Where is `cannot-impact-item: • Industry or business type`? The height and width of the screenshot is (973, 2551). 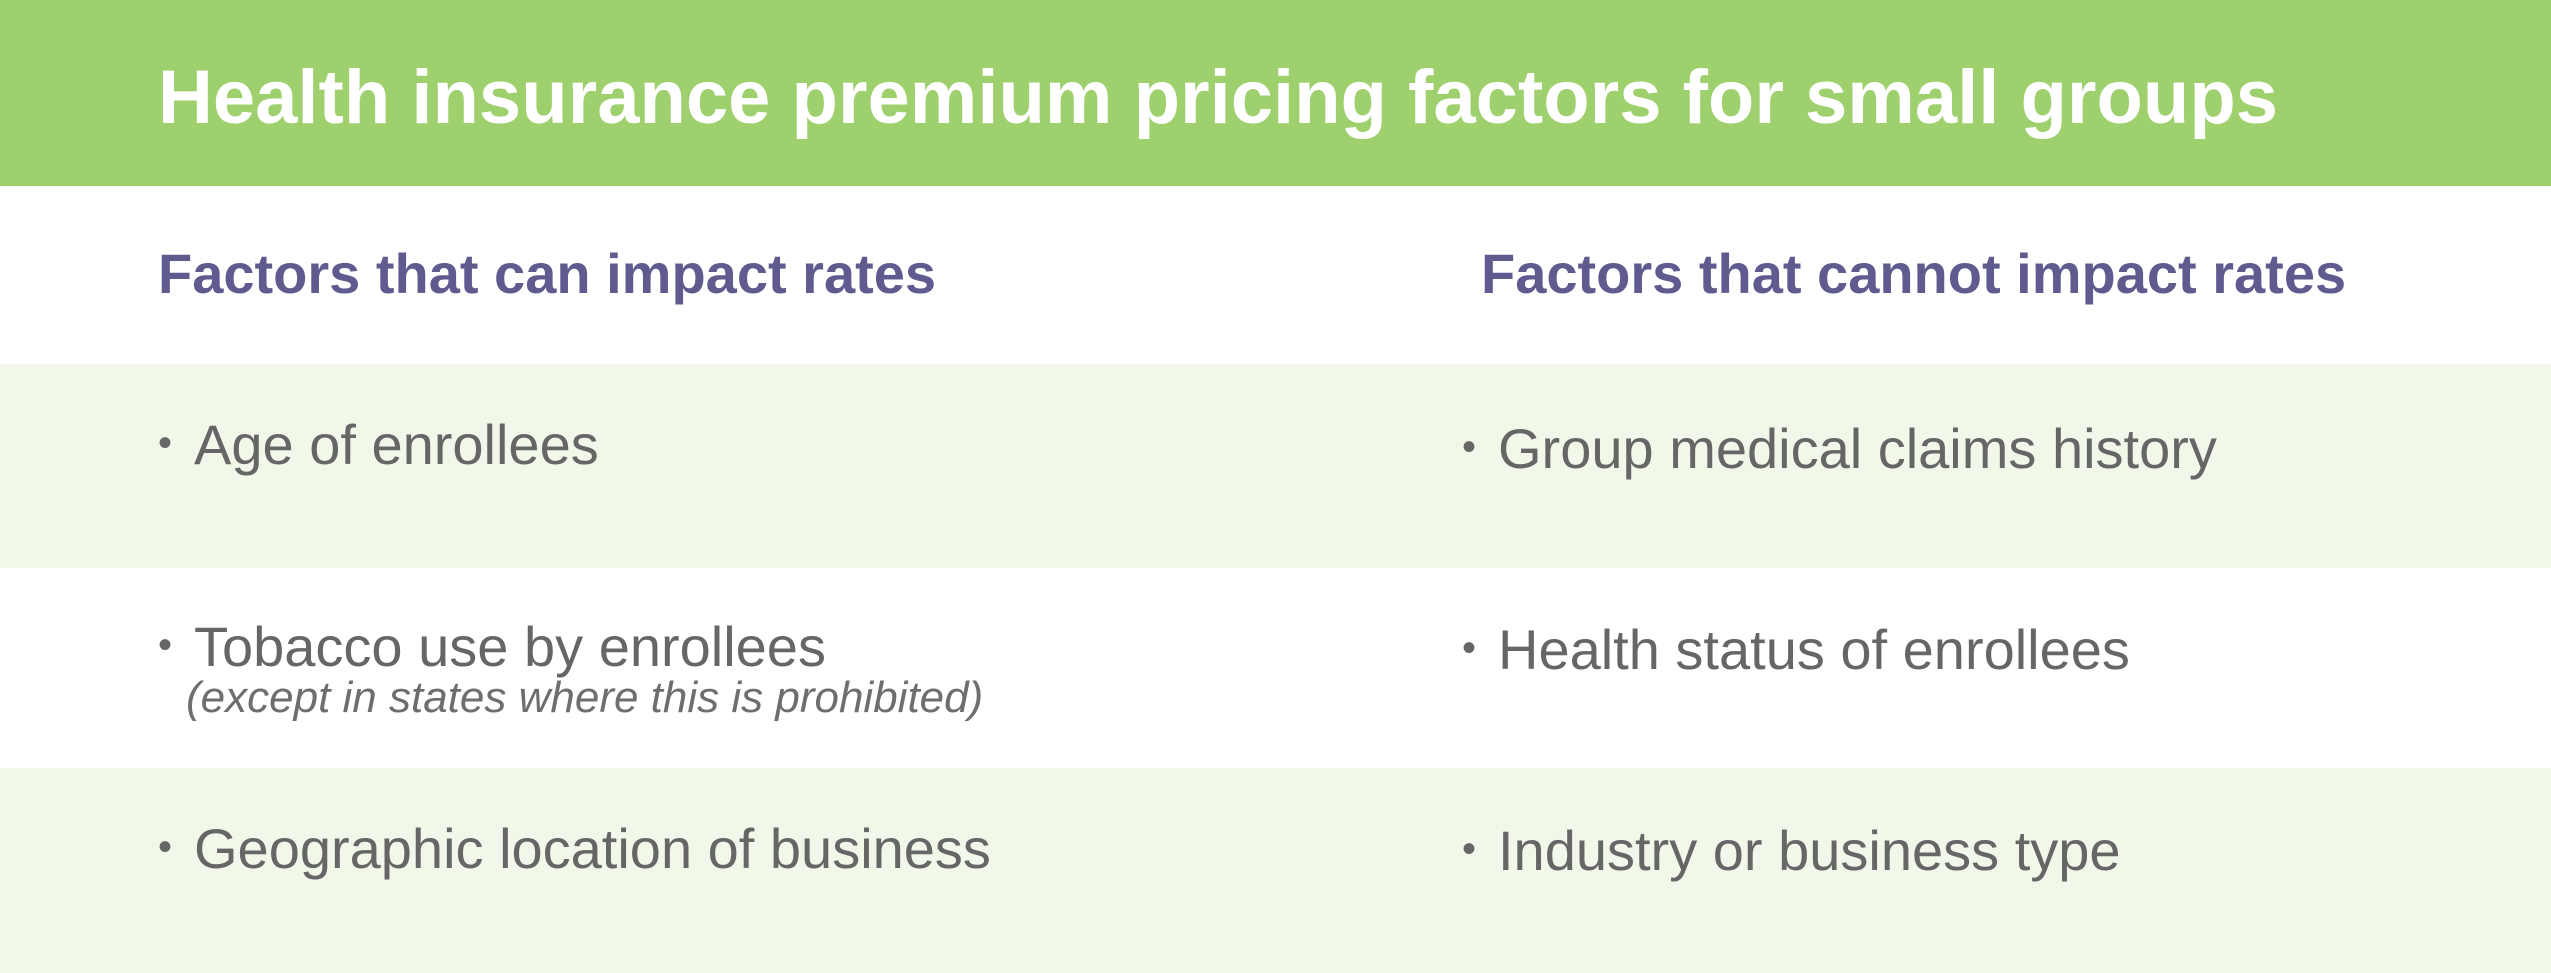 cannot-impact-item: • Industry or business type is located at coordinates (1791, 850).